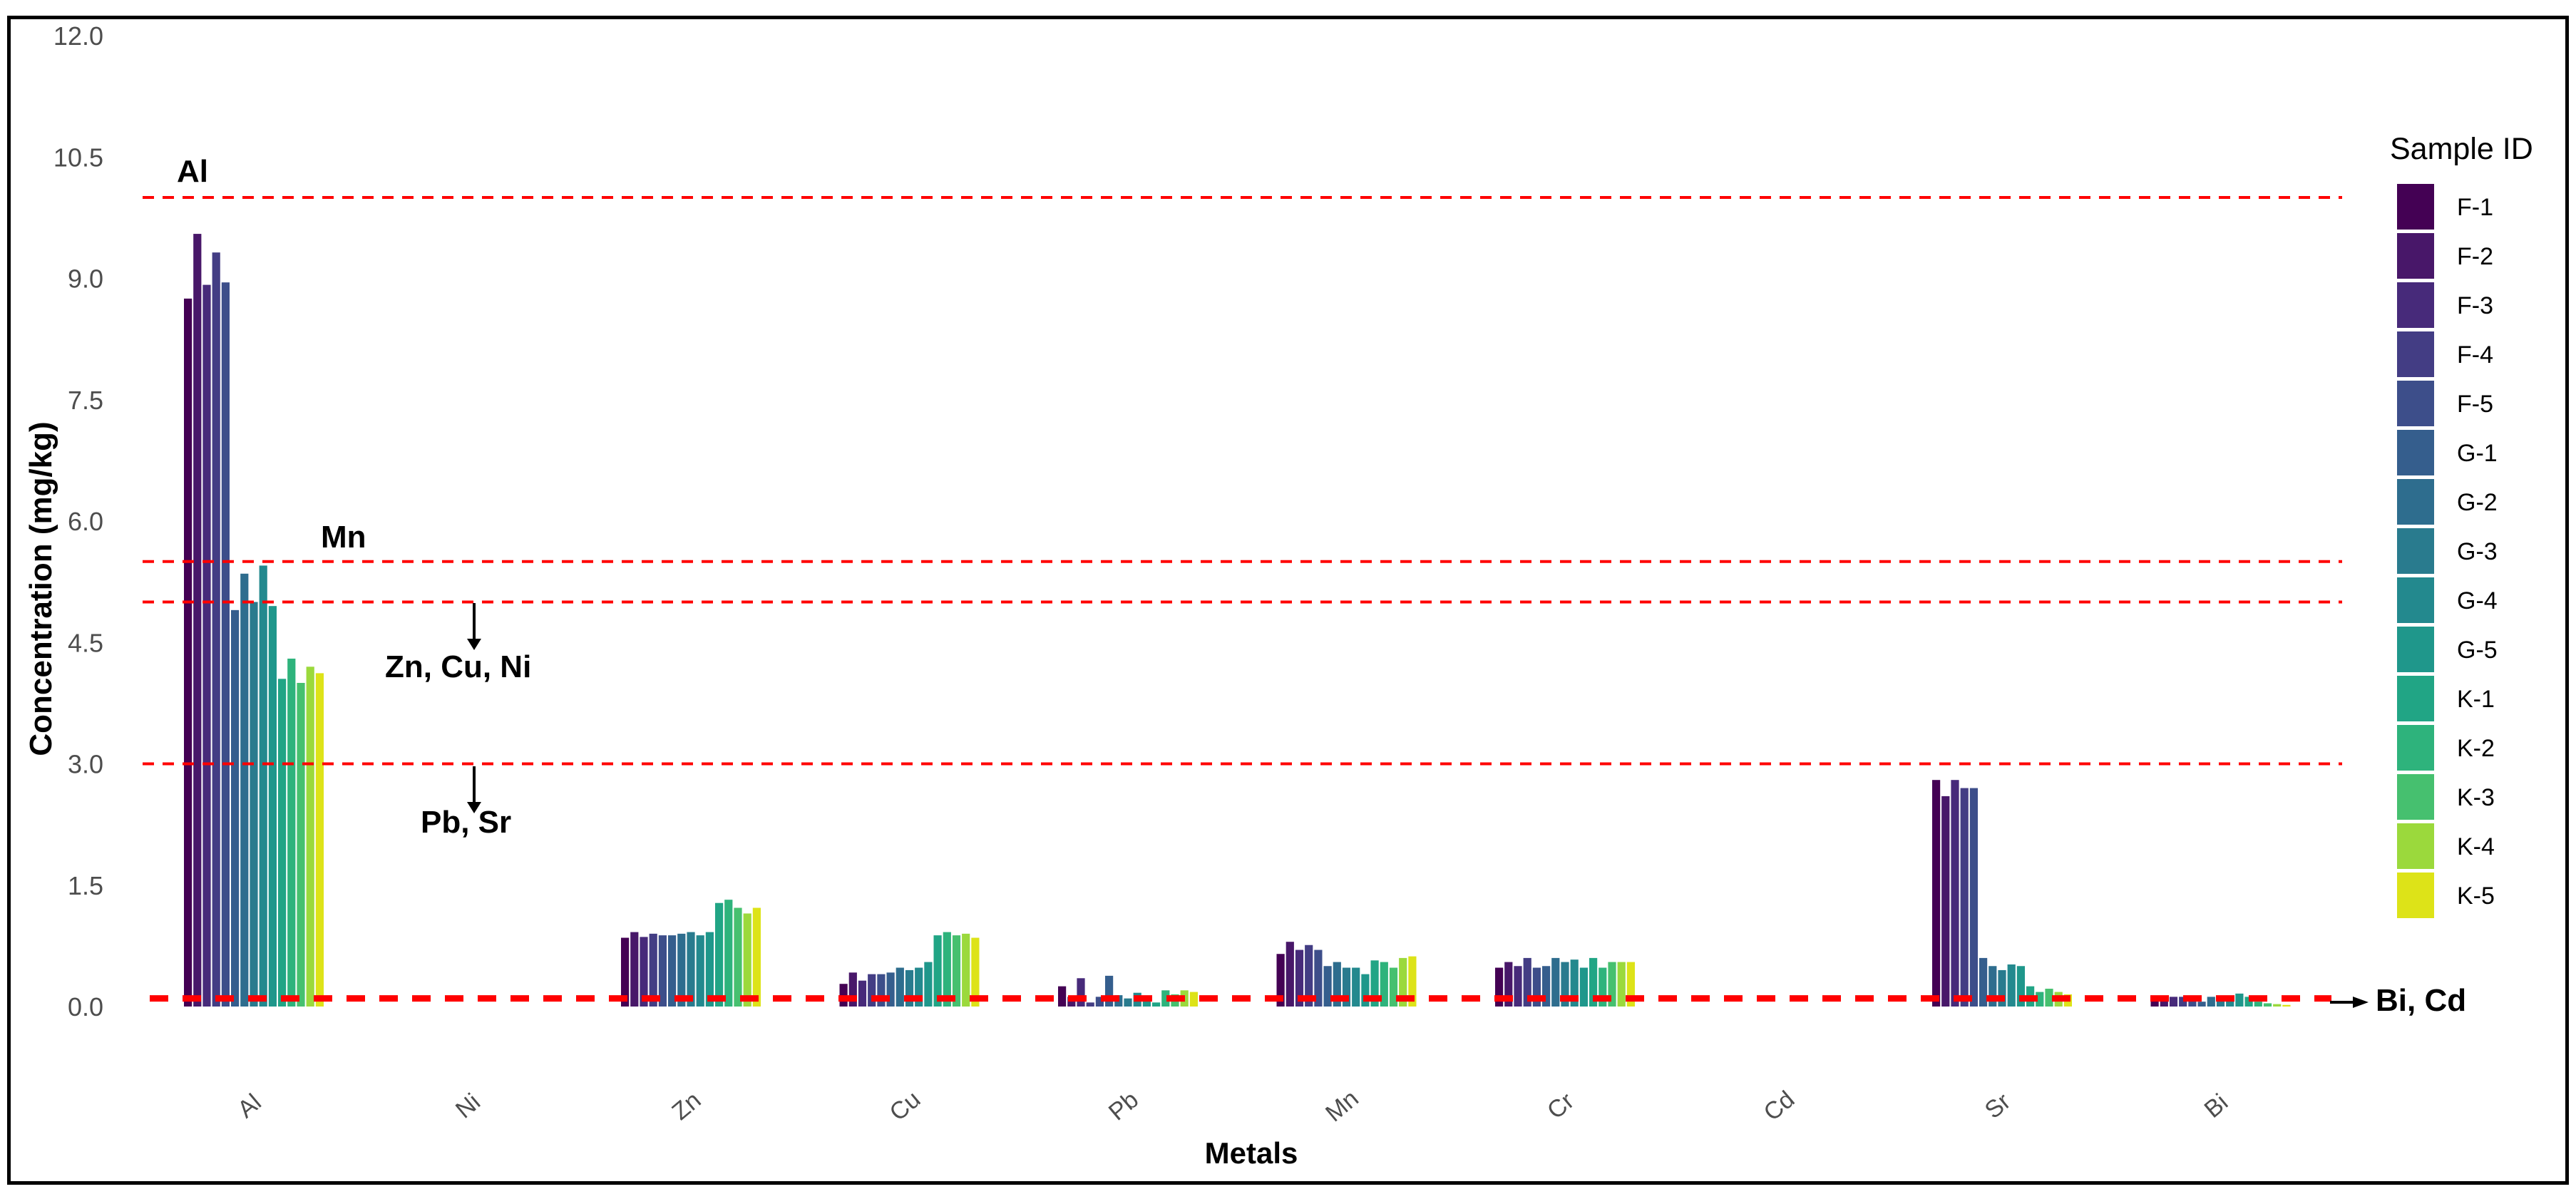 This screenshot has width=2576, height=1194. What do you see at coordinates (2447, 650) in the screenshot?
I see `legend-item-g-5: G-5` at bounding box center [2447, 650].